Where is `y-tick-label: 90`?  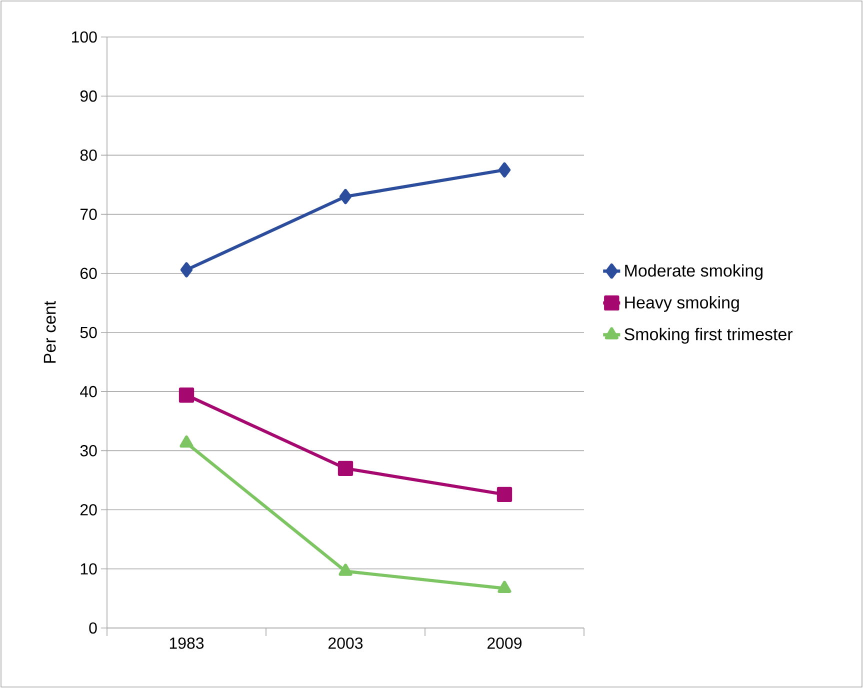 y-tick-label: 90 is located at coordinates (88, 96).